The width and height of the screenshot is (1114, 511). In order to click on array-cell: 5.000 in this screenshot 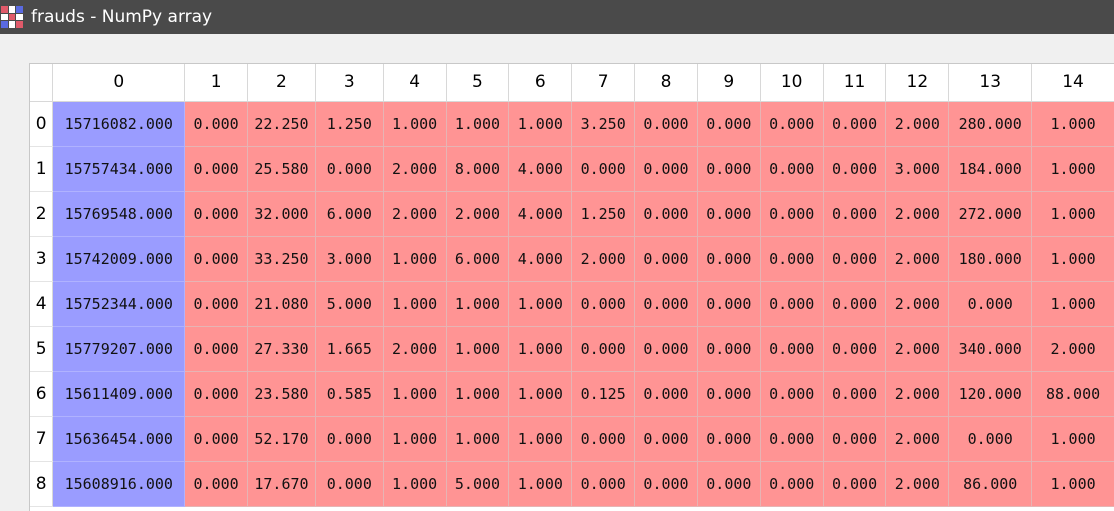, I will do `click(478, 484)`.